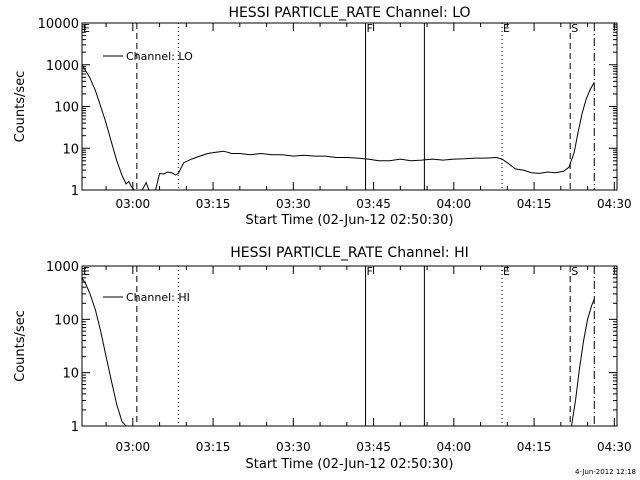 The width and height of the screenshot is (640, 480). I want to click on legend-label: Channel: LO, so click(159, 56).